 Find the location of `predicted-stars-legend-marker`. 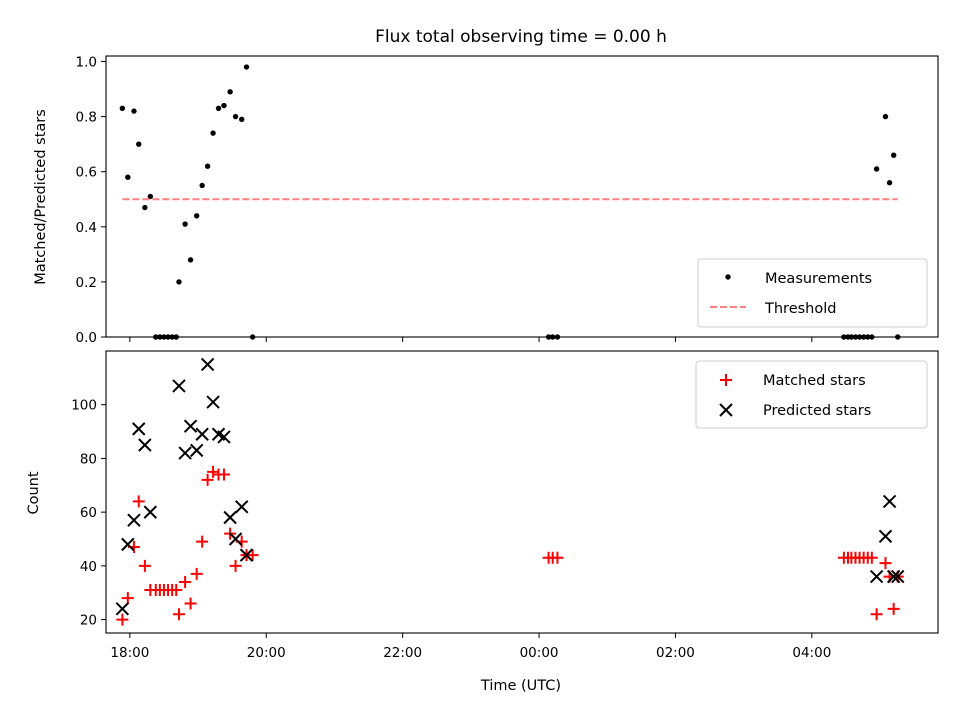

predicted-stars-legend-marker is located at coordinates (726, 410).